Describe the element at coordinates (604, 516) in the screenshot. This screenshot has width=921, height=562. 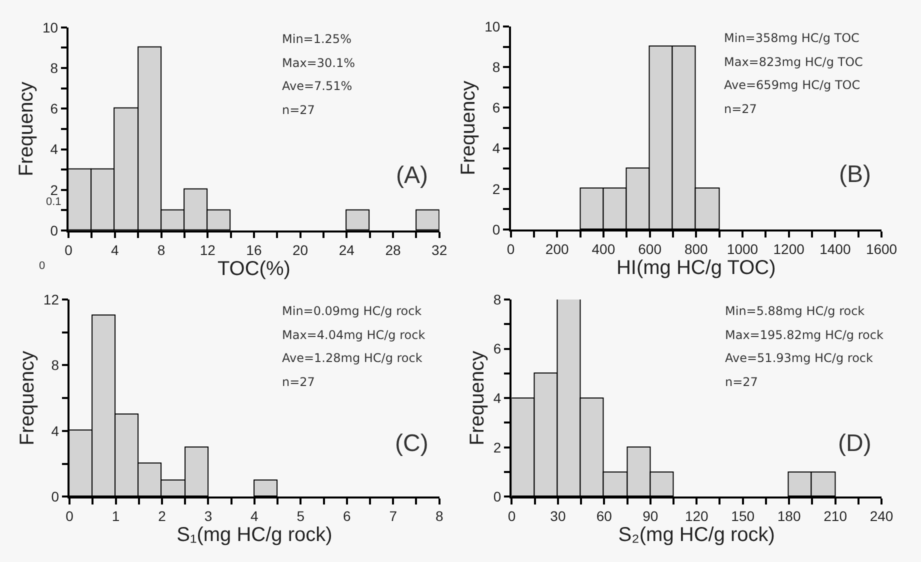
I see `x-tick-label: 60` at that location.